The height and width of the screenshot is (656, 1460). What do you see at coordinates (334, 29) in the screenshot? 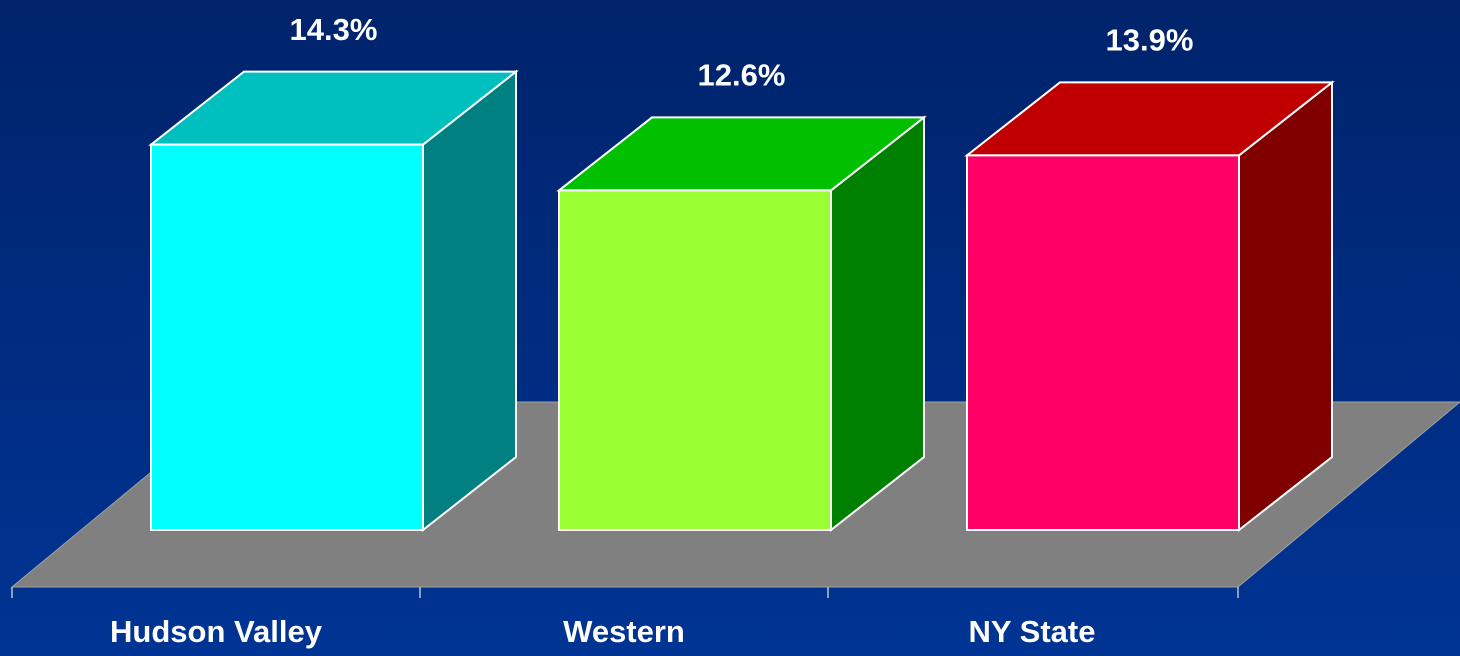
I see `value-label: 14.3%` at bounding box center [334, 29].